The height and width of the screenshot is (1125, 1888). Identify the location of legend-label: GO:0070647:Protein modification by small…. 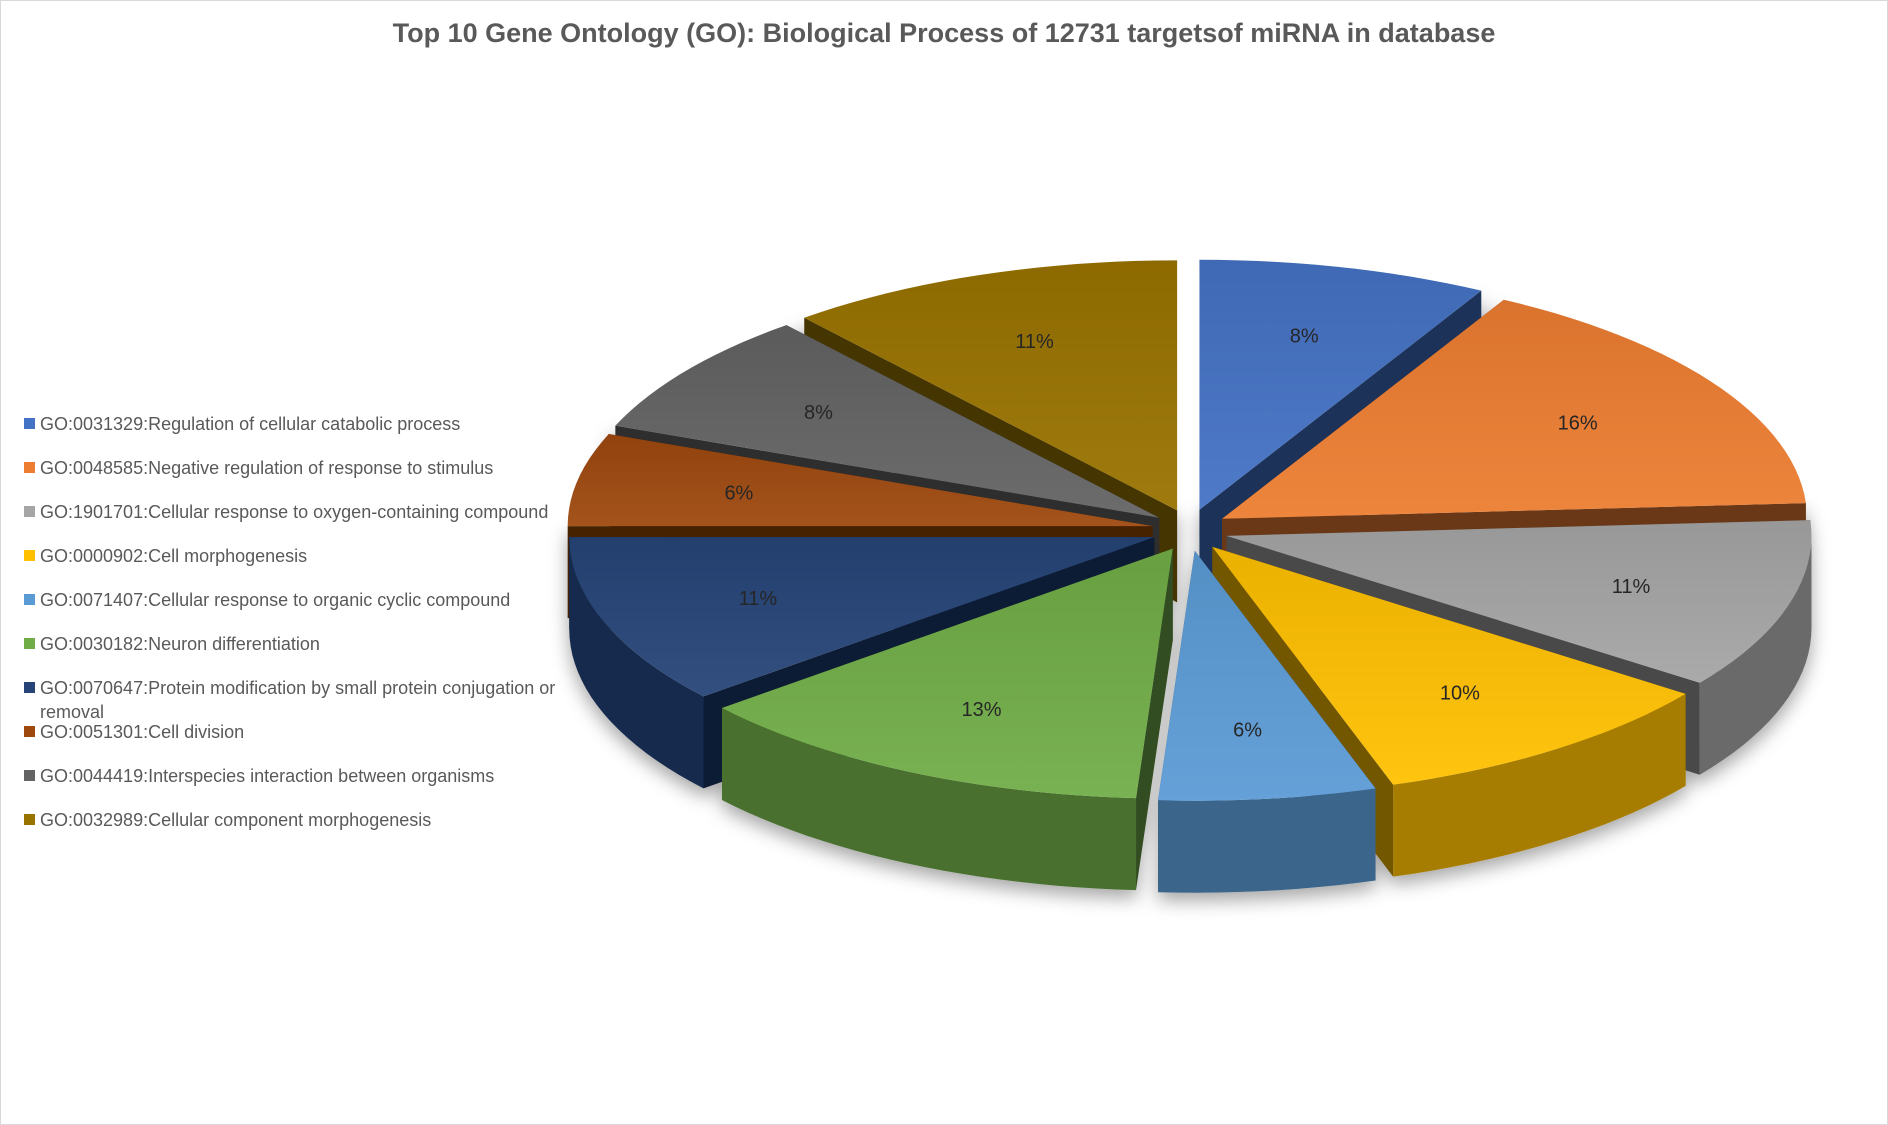
(298, 700).